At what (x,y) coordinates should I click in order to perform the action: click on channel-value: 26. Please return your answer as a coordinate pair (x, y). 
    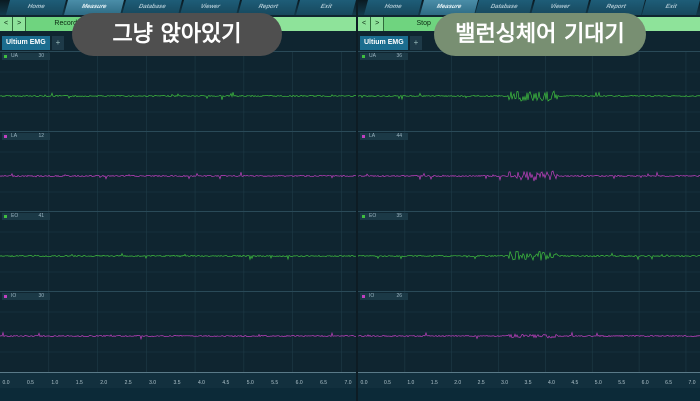
    Looking at the image, I should click on (399, 296).